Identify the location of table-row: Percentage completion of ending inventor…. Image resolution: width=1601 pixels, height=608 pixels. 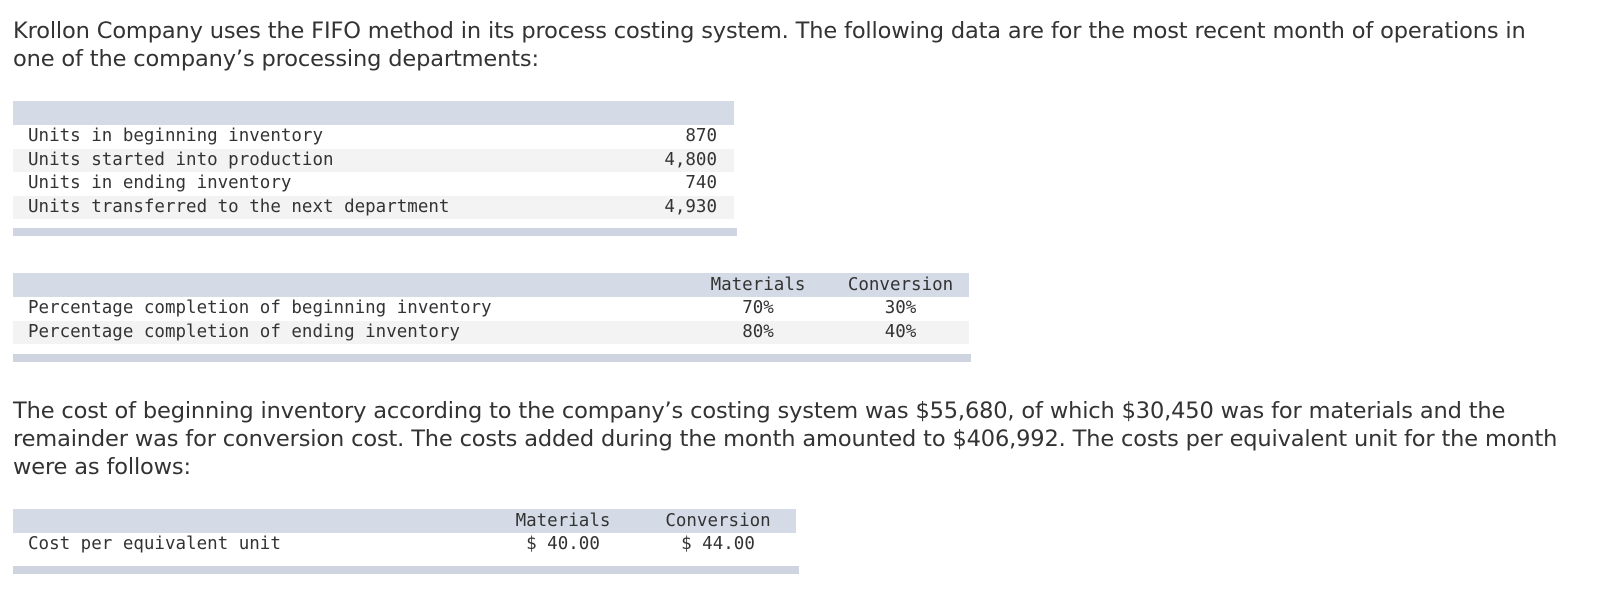
(491, 332).